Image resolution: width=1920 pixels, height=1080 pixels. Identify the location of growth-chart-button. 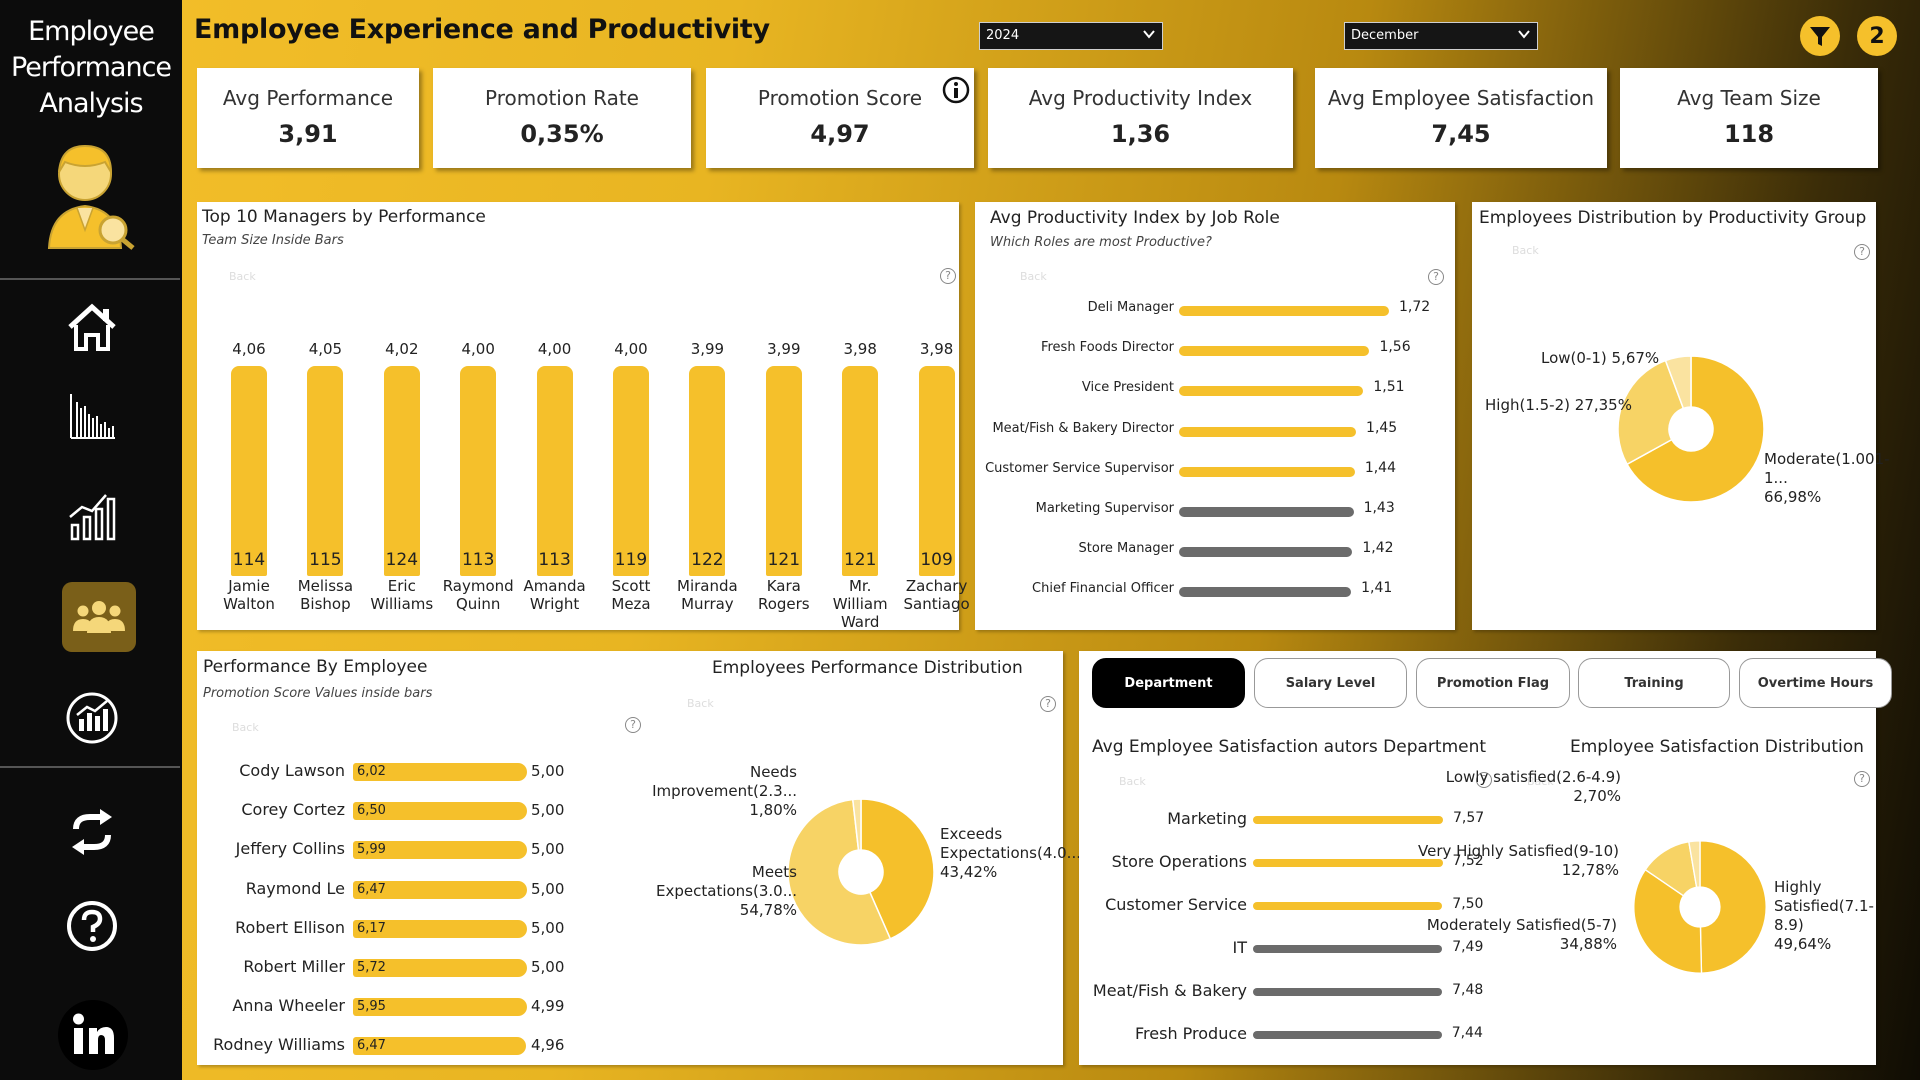
(92, 516).